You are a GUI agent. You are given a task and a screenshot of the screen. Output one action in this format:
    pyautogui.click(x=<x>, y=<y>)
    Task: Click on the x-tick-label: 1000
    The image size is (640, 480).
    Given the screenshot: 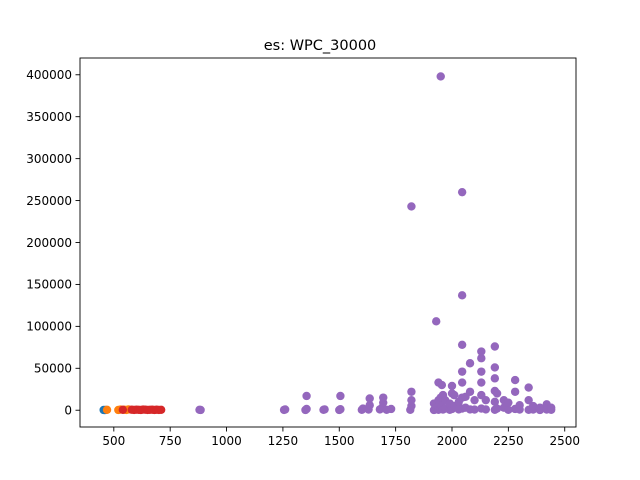 What is the action you would take?
    pyautogui.click(x=226, y=441)
    